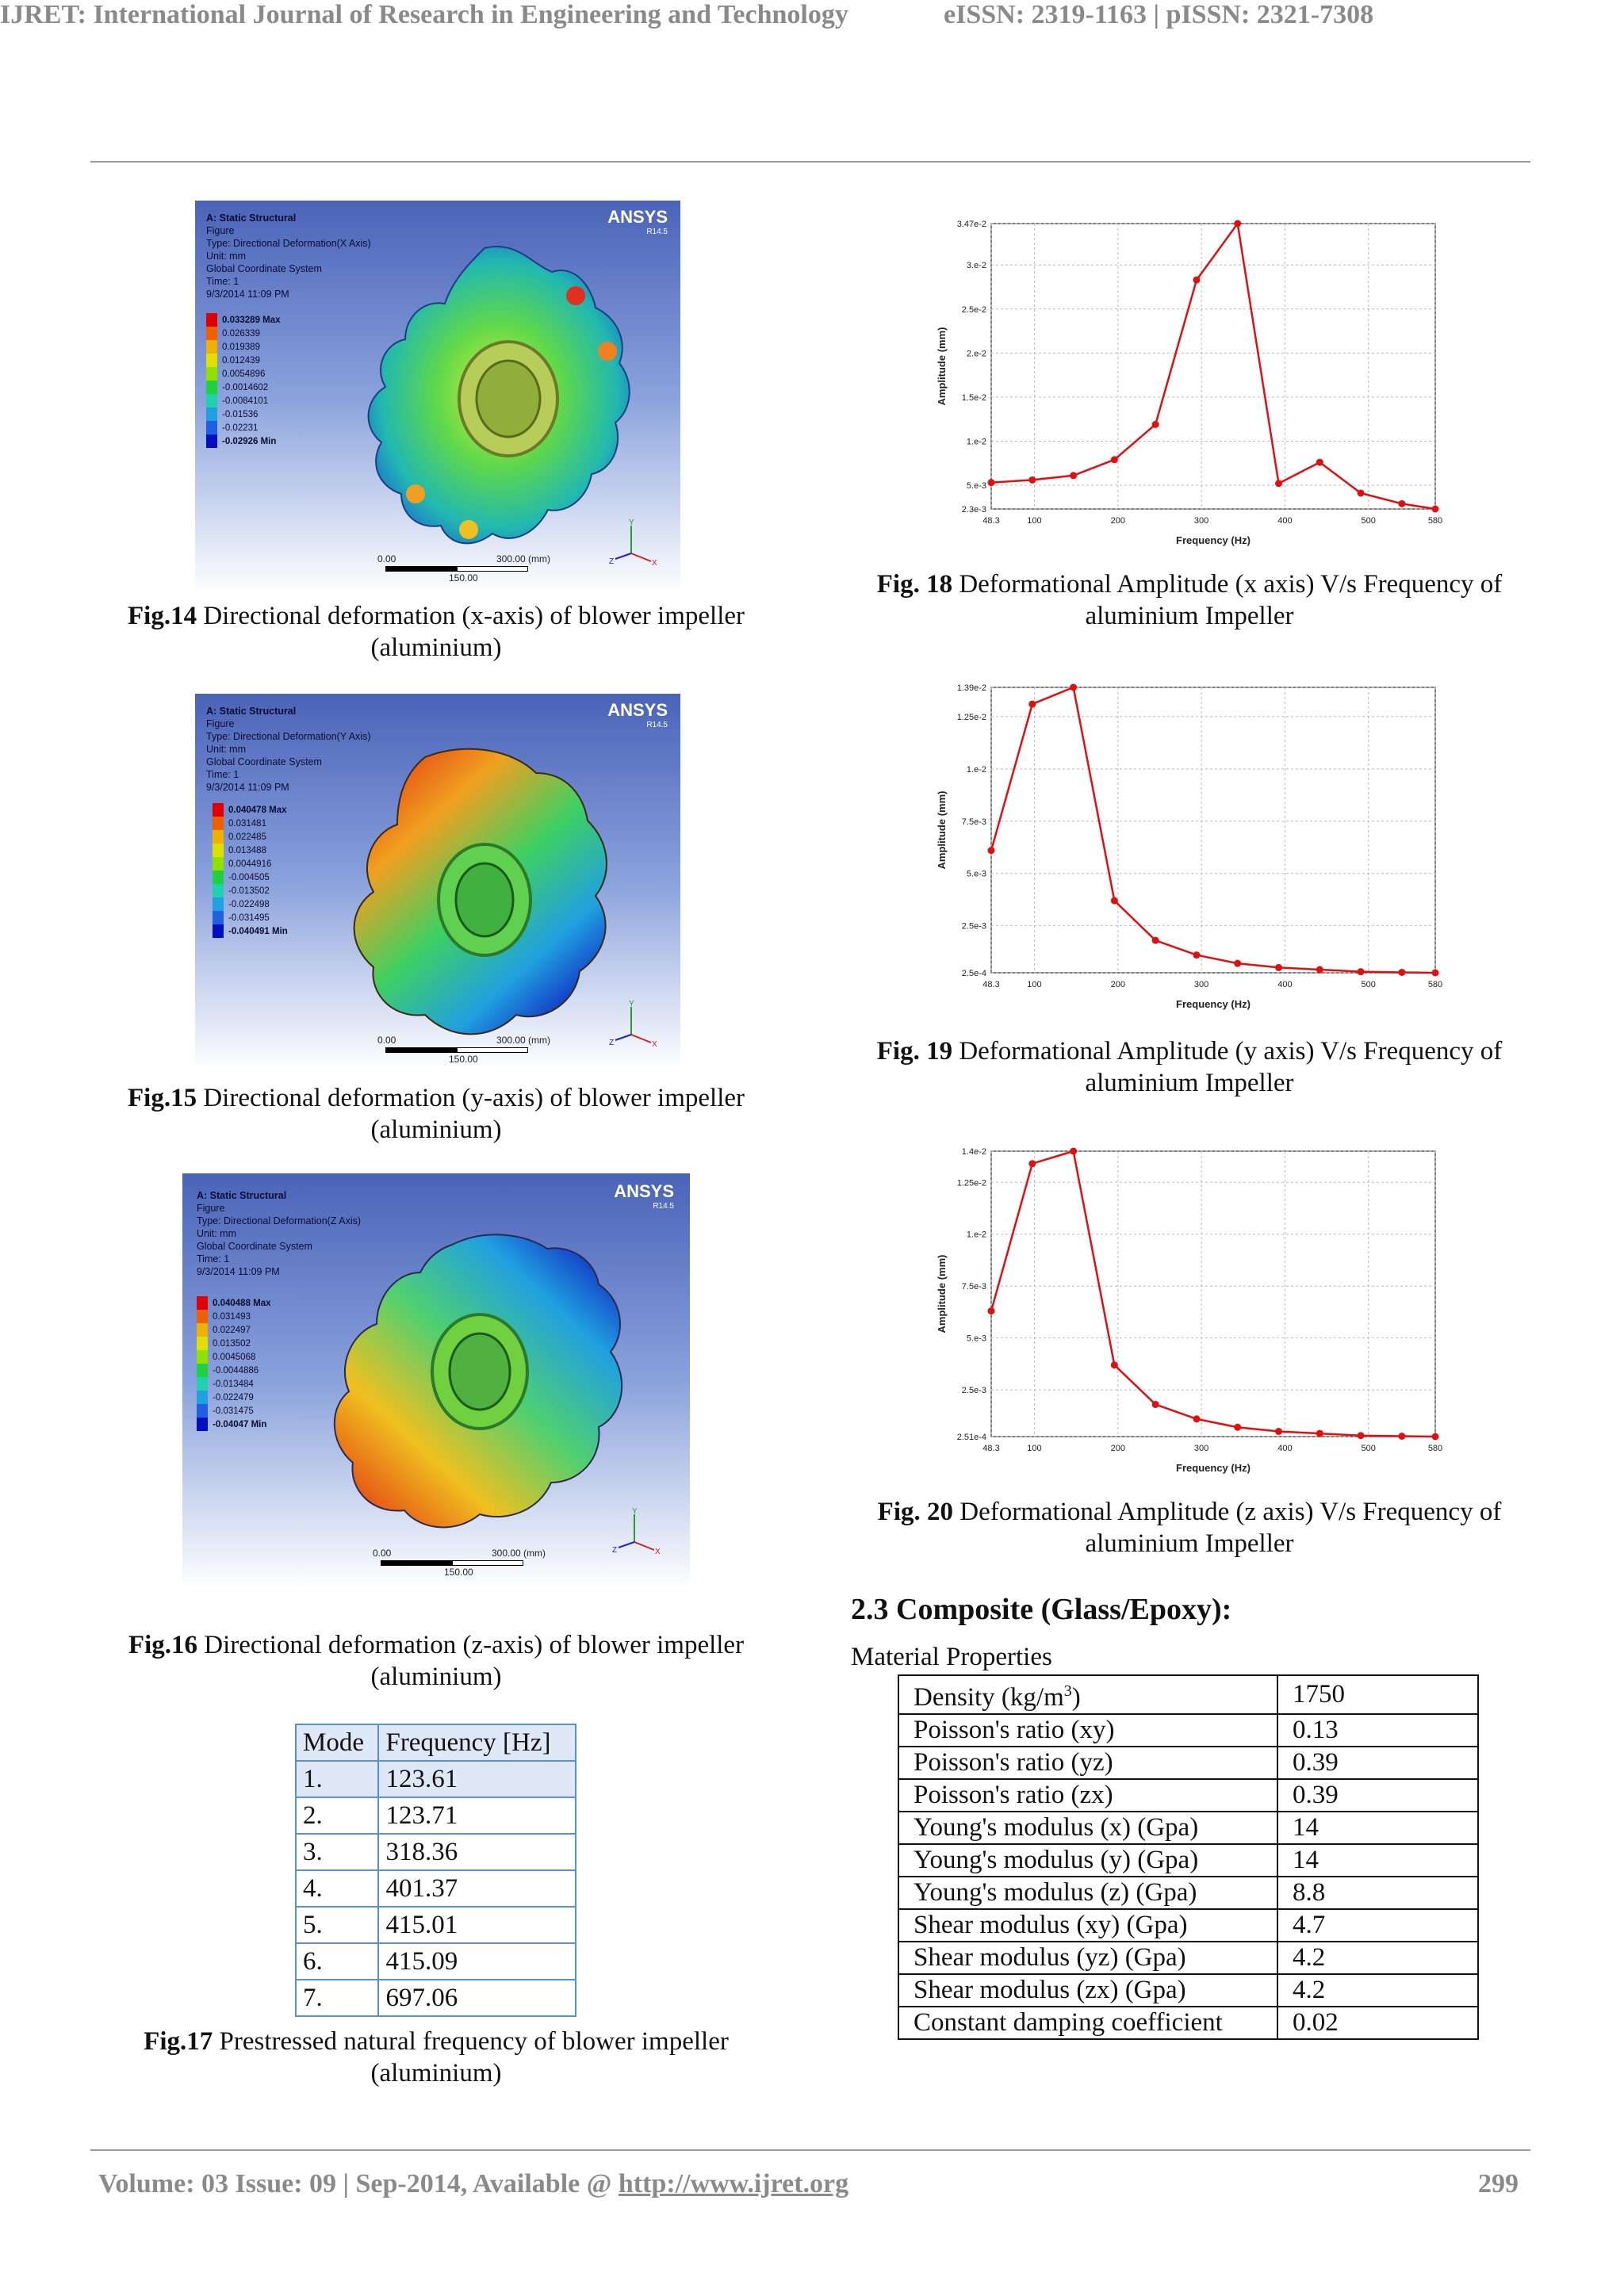  What do you see at coordinates (241, 347) in the screenshot?
I see `legend-value: 0.019389` at bounding box center [241, 347].